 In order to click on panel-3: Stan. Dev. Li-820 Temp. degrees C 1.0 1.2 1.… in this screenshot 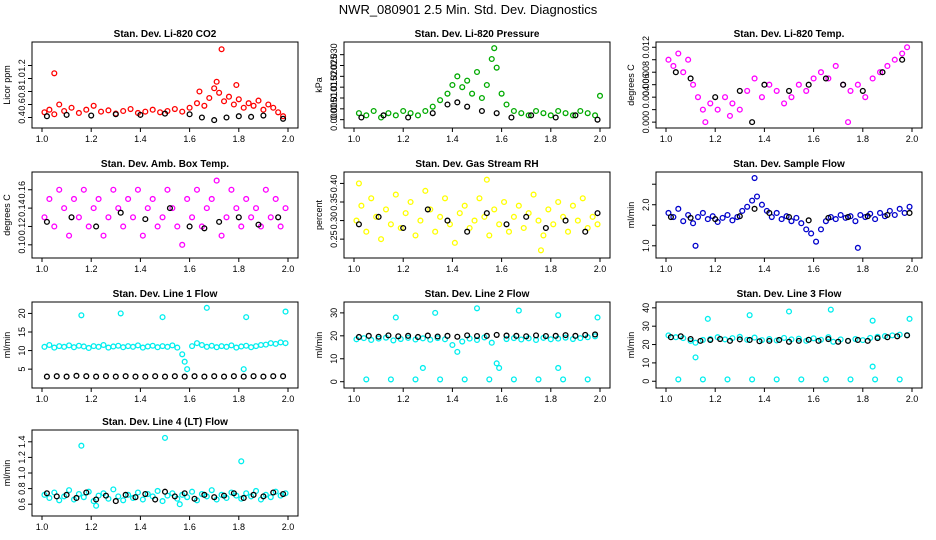, I will do `click(774, 86)`.